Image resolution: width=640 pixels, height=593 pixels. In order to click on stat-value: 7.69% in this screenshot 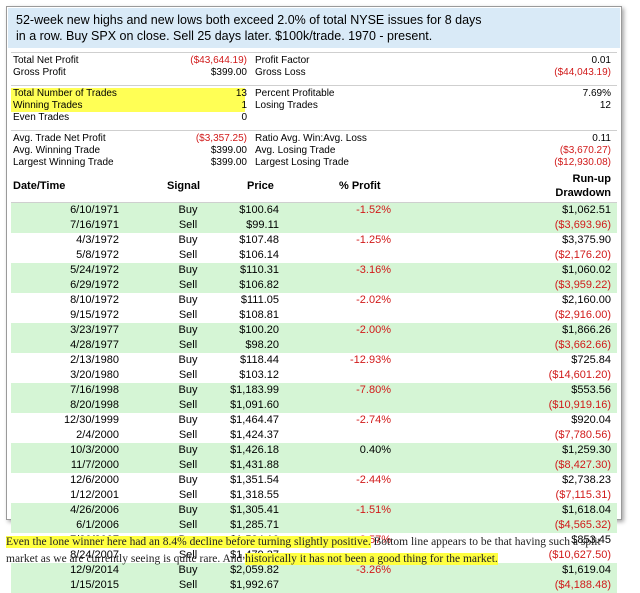, I will do `click(596, 93)`.